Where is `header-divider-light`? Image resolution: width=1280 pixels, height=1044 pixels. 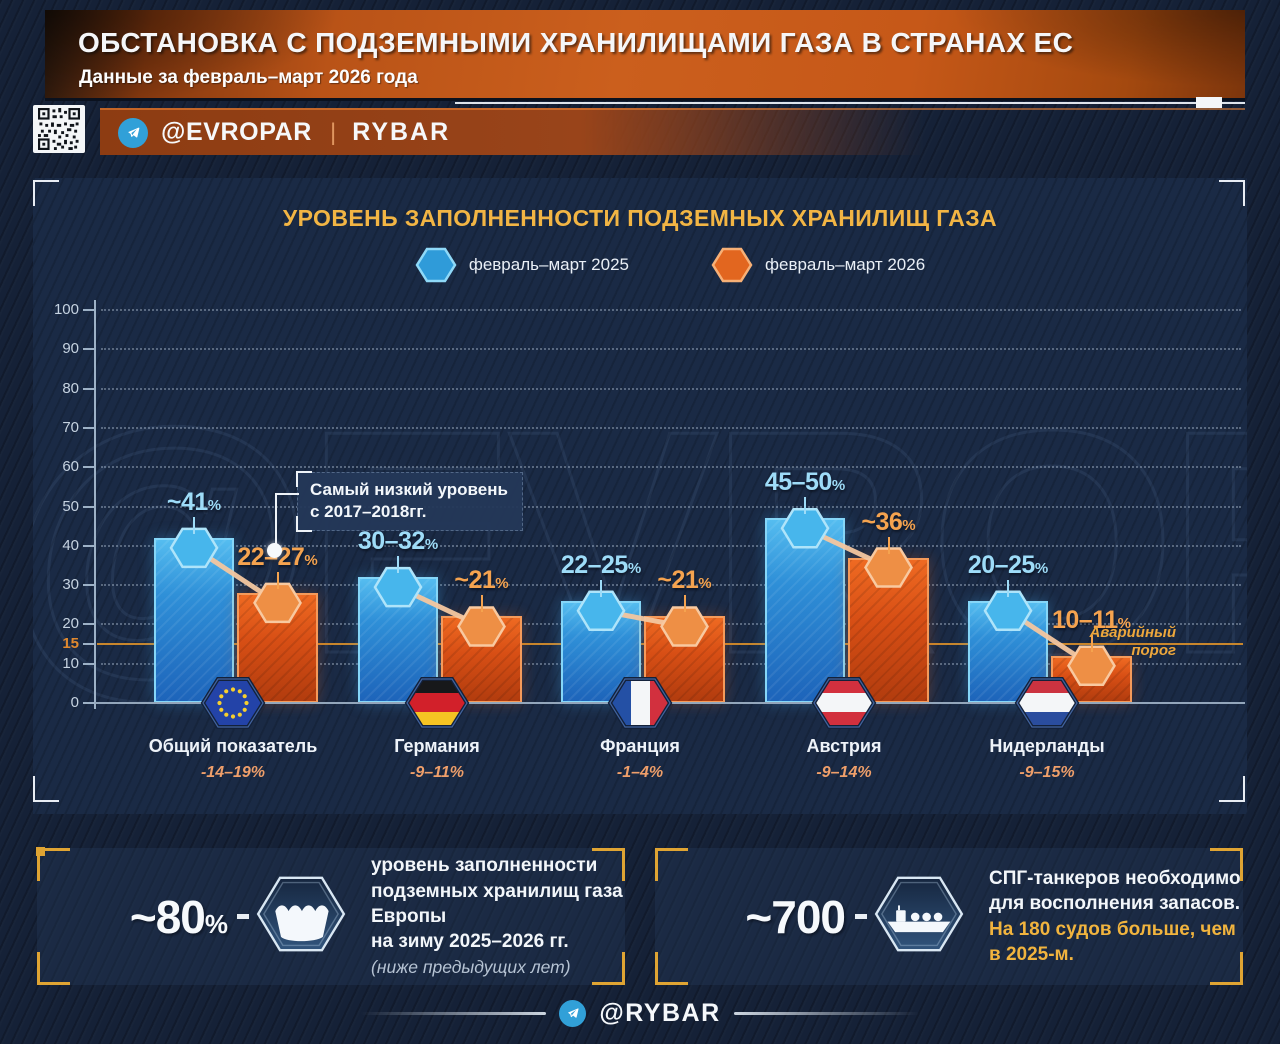
header-divider-light is located at coordinates (850, 103).